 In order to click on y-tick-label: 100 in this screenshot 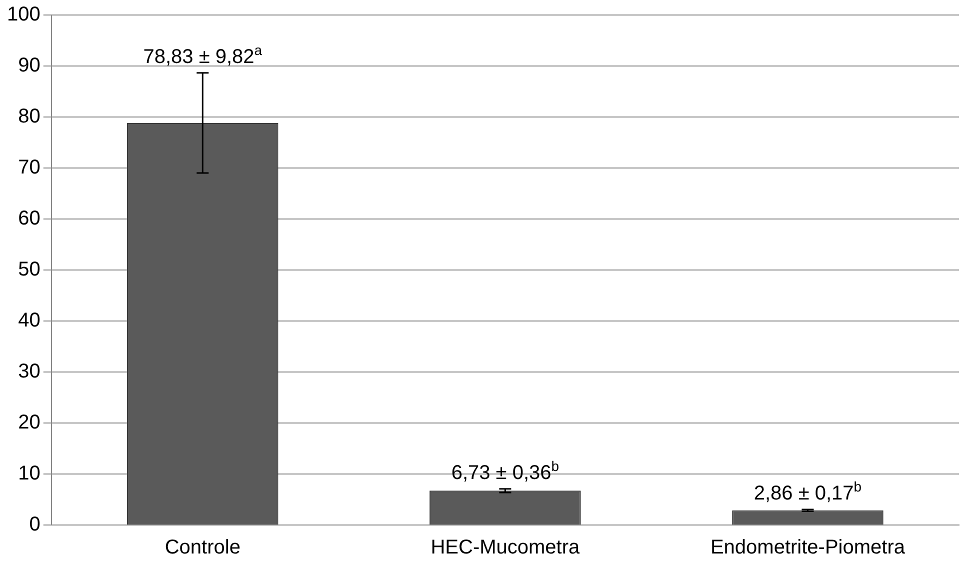, I will do `click(23, 15)`.